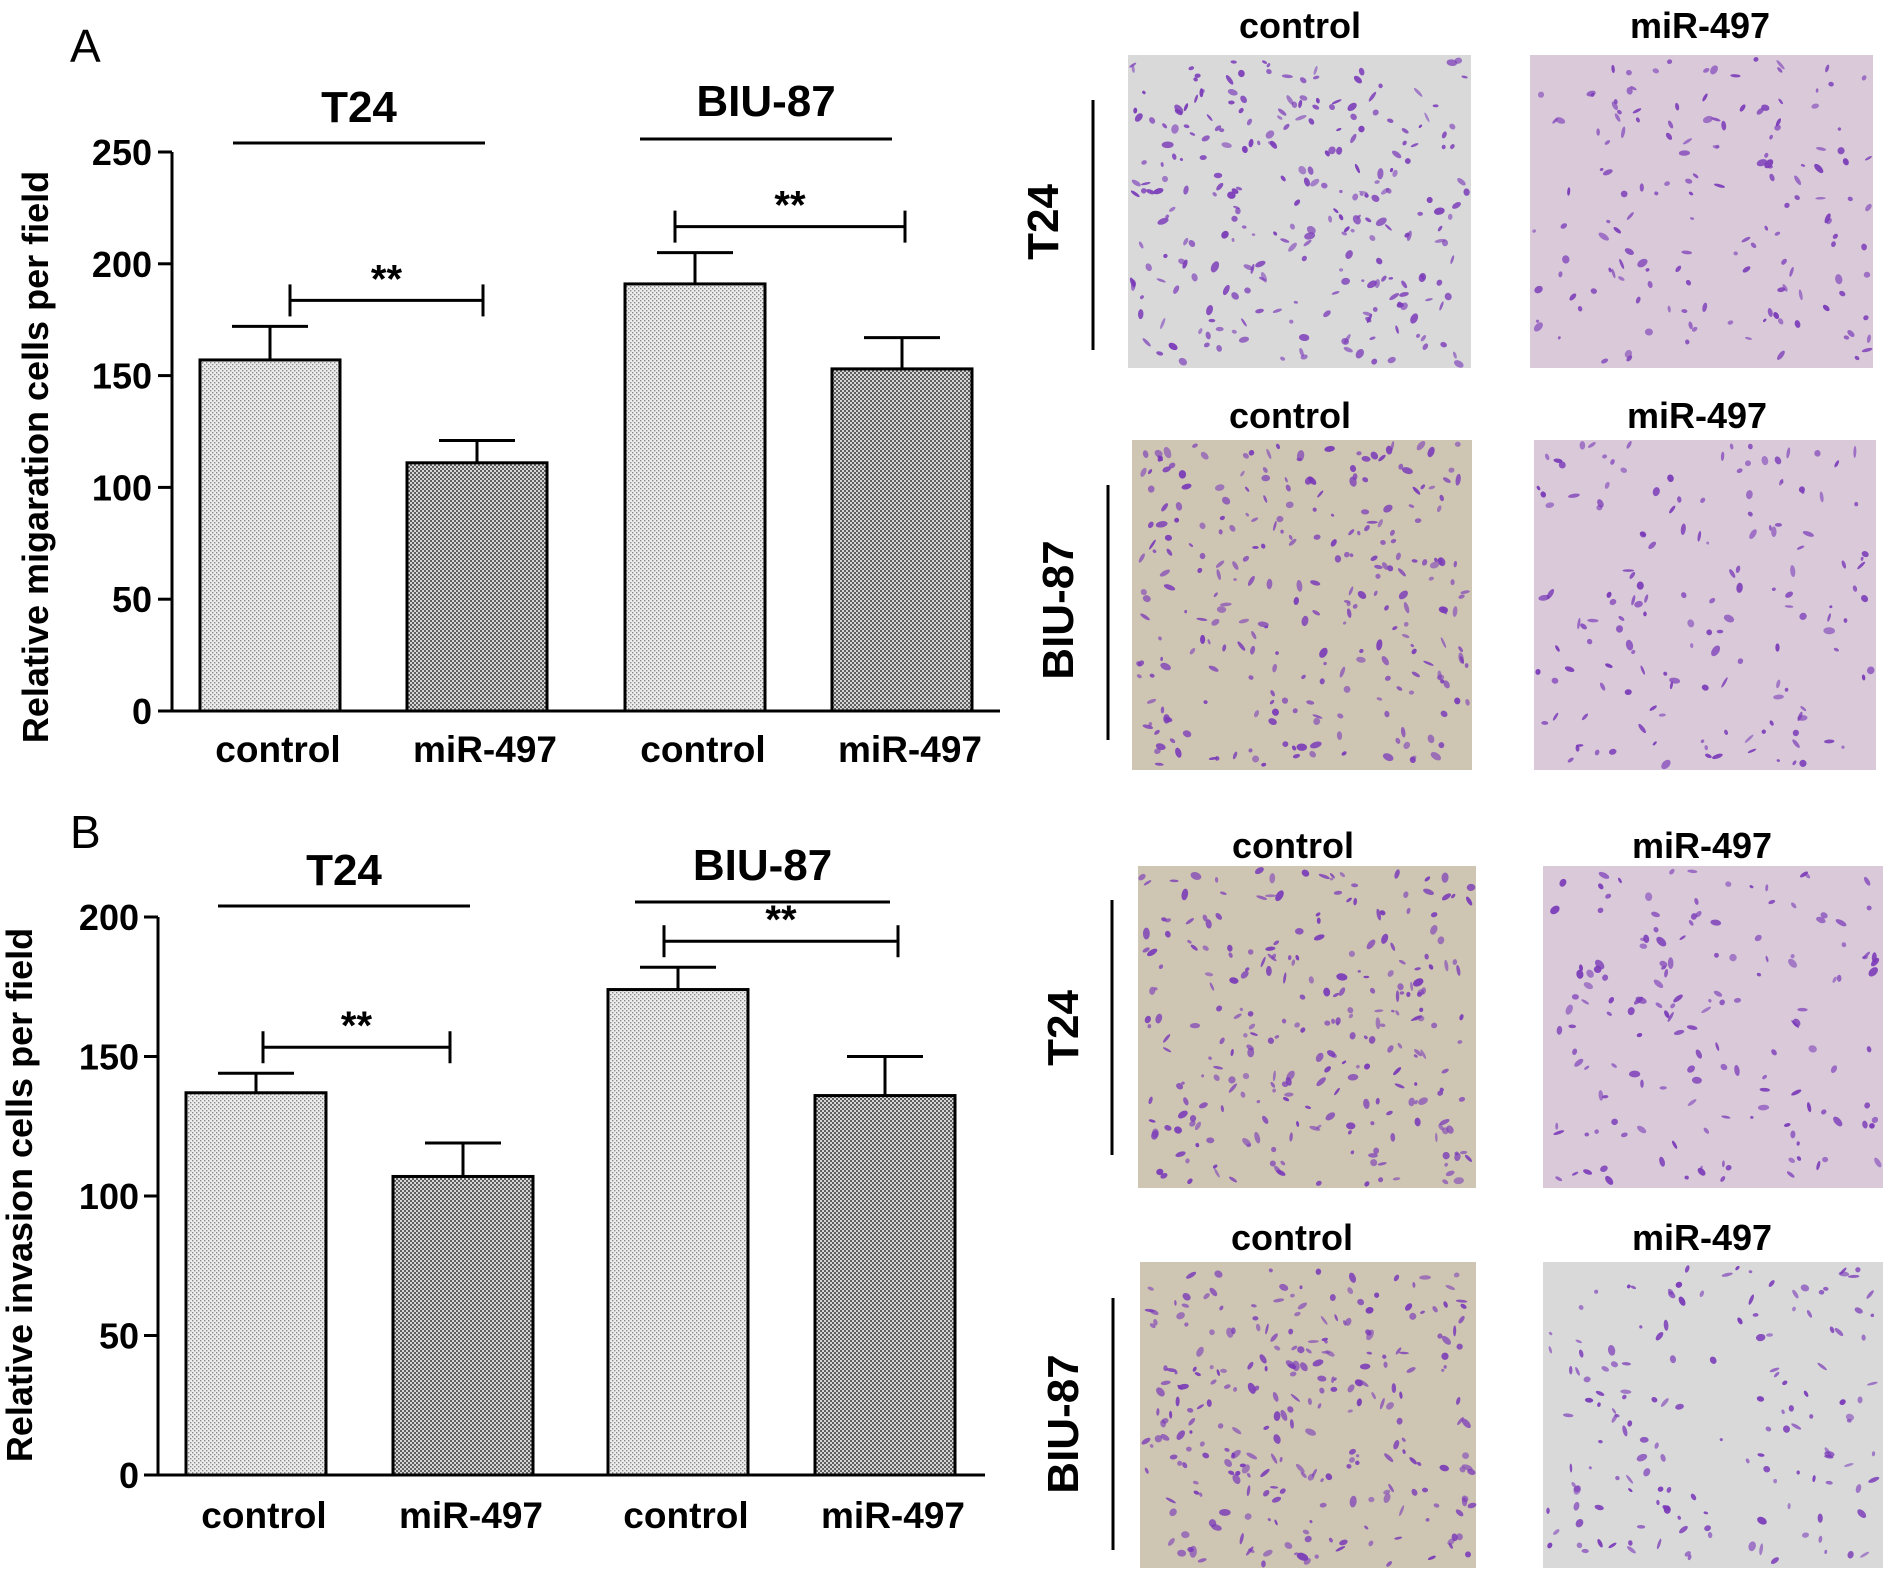  I want to click on chart-b-y-tick-label: 100, so click(109, 1196).